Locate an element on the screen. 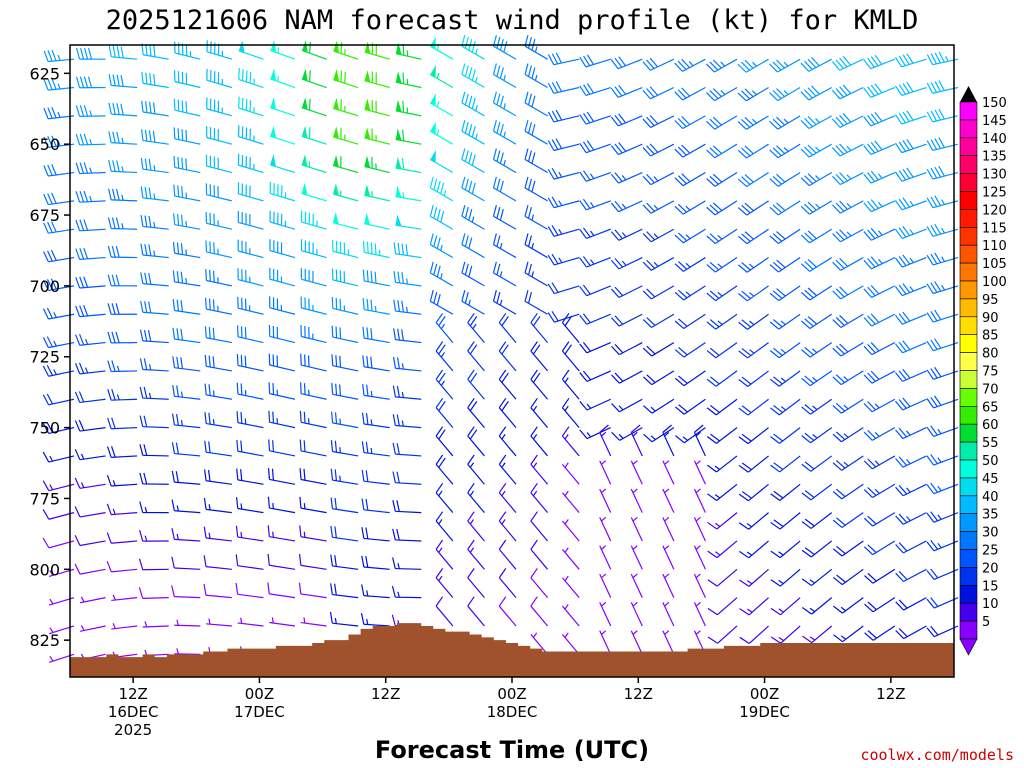  barb-flag is located at coordinates (273, 132).